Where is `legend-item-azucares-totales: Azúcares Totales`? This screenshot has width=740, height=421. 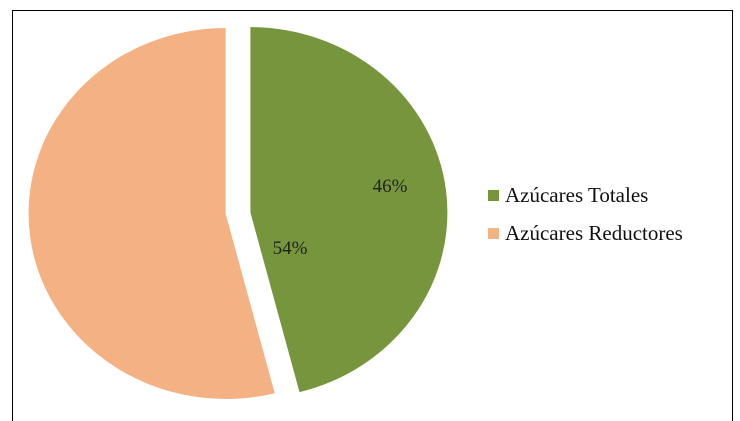 legend-item-azucares-totales: Azúcares Totales is located at coordinates (585, 195).